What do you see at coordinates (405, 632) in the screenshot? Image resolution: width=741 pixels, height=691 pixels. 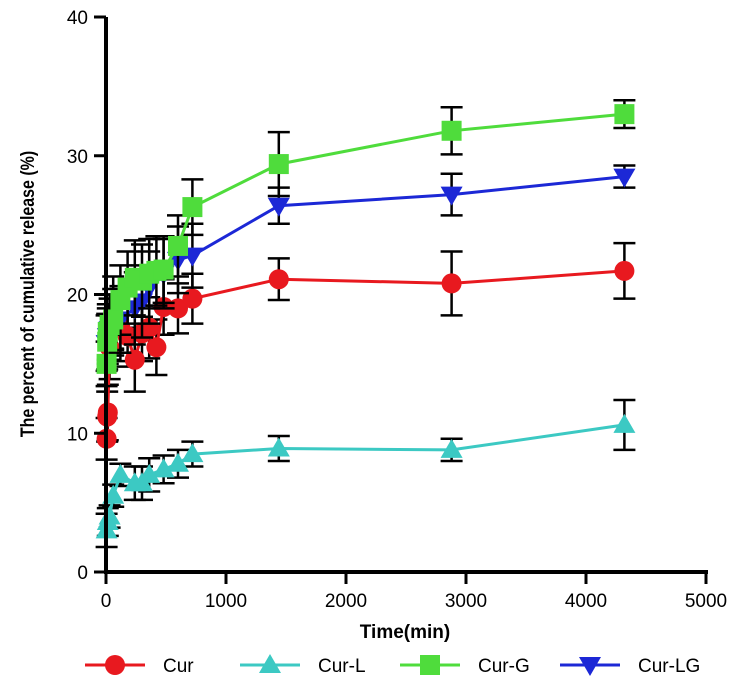 I see `x-axis-title: Time(min)` at bounding box center [405, 632].